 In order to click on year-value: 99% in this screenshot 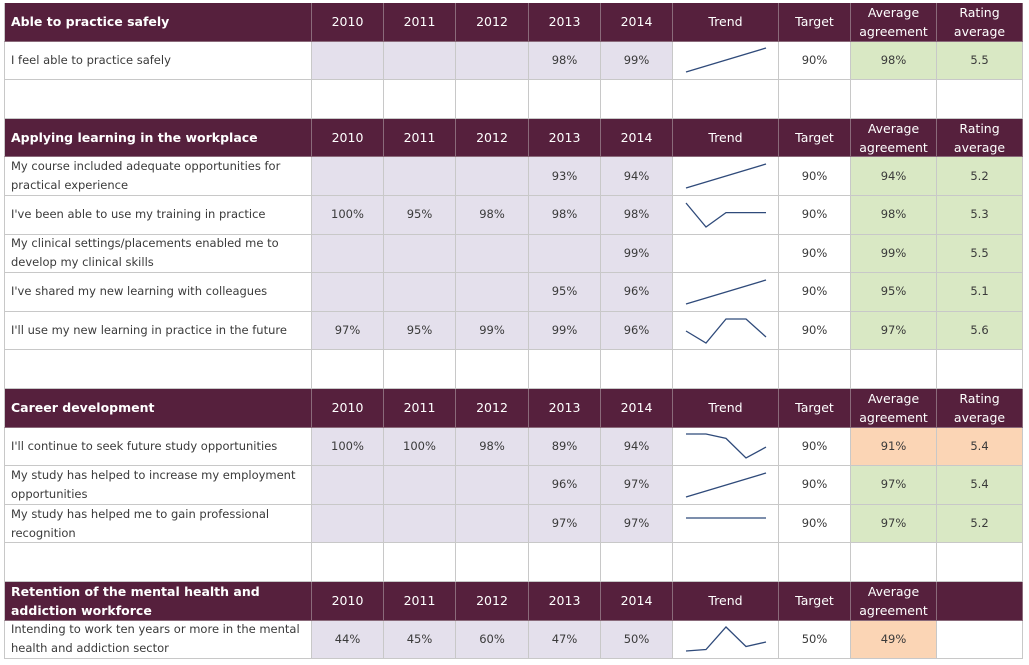, I will do `click(637, 254)`.